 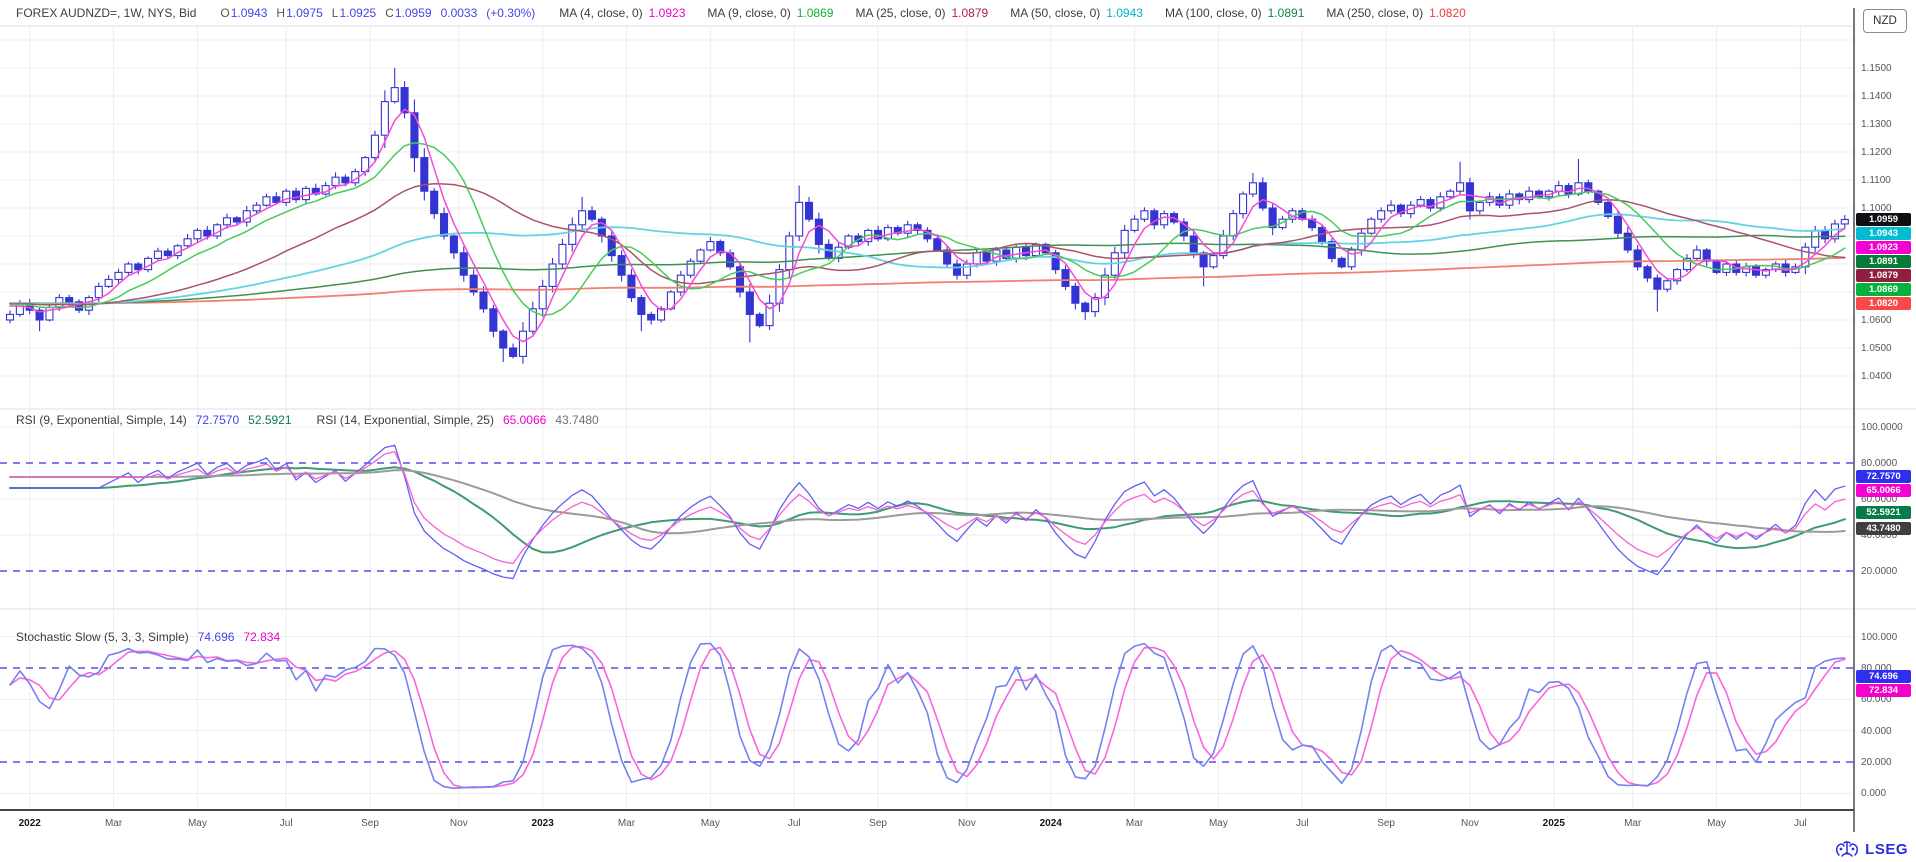 What do you see at coordinates (1879, 637) in the screenshot?
I see `y-axis-label: 100.000` at bounding box center [1879, 637].